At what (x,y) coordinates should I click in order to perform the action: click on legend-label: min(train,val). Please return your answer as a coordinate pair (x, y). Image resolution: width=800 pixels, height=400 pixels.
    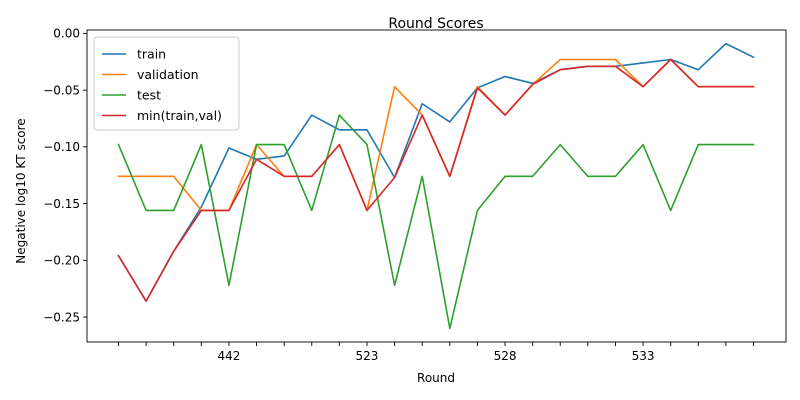
    Looking at the image, I should click on (179, 115).